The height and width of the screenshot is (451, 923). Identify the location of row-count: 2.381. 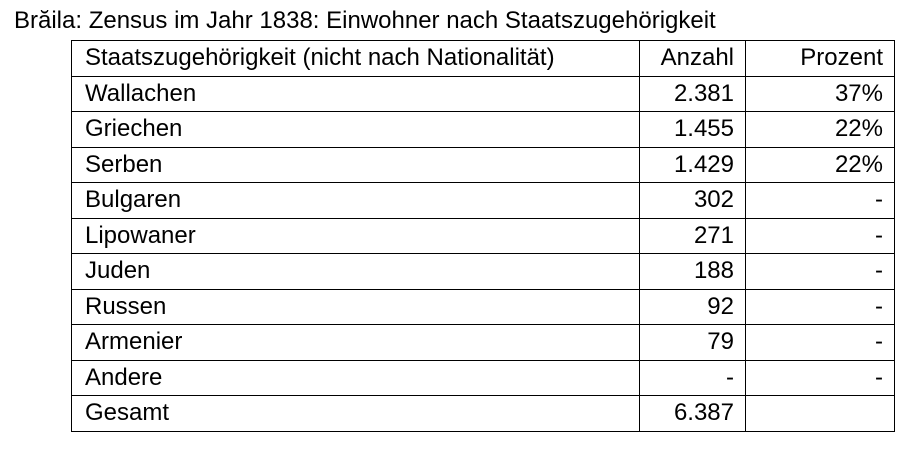
(692, 93).